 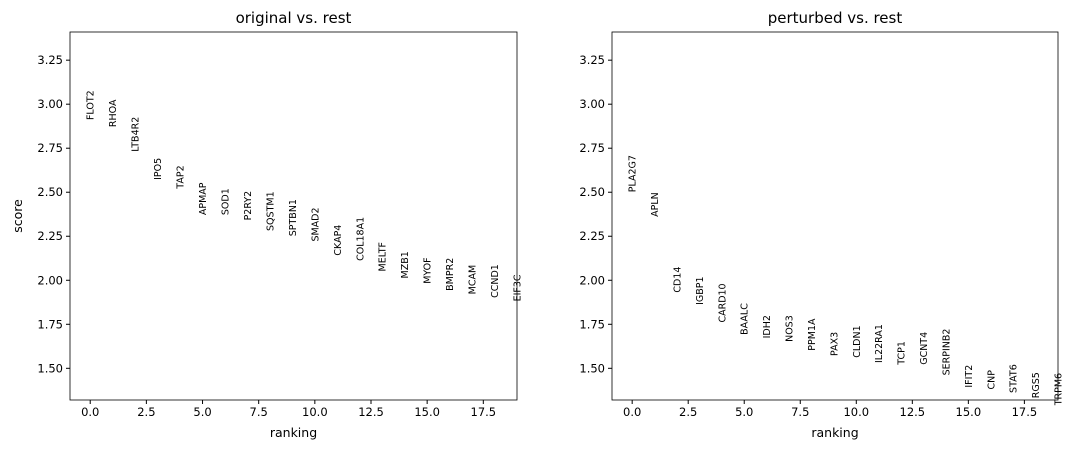 What do you see at coordinates (270, 211) in the screenshot?
I see `gene-label: SQSTM1` at bounding box center [270, 211].